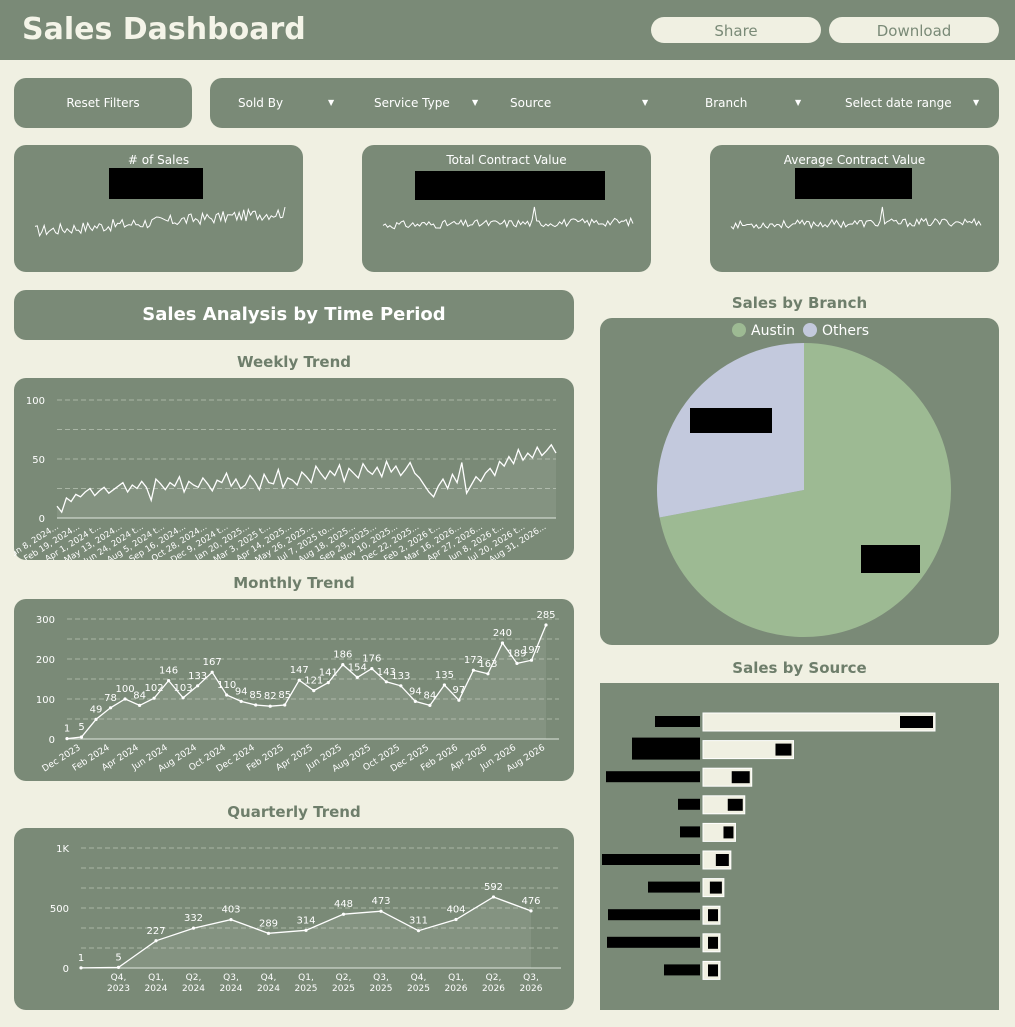 The image size is (1015, 1027). What do you see at coordinates (506, 160) in the screenshot?
I see `kpi-label: Total Contract Value` at bounding box center [506, 160].